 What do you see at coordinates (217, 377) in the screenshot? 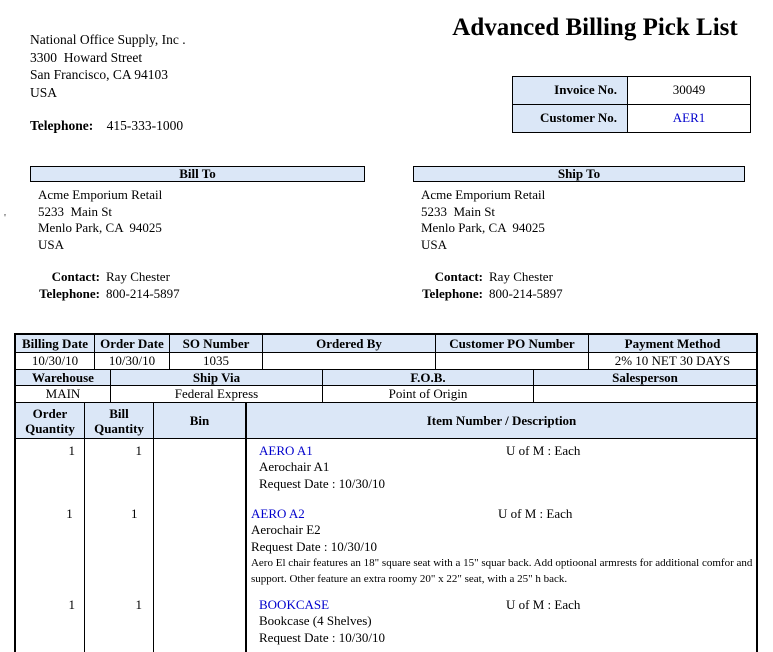
I see `header-ship-via: Ship Via` at bounding box center [217, 377].